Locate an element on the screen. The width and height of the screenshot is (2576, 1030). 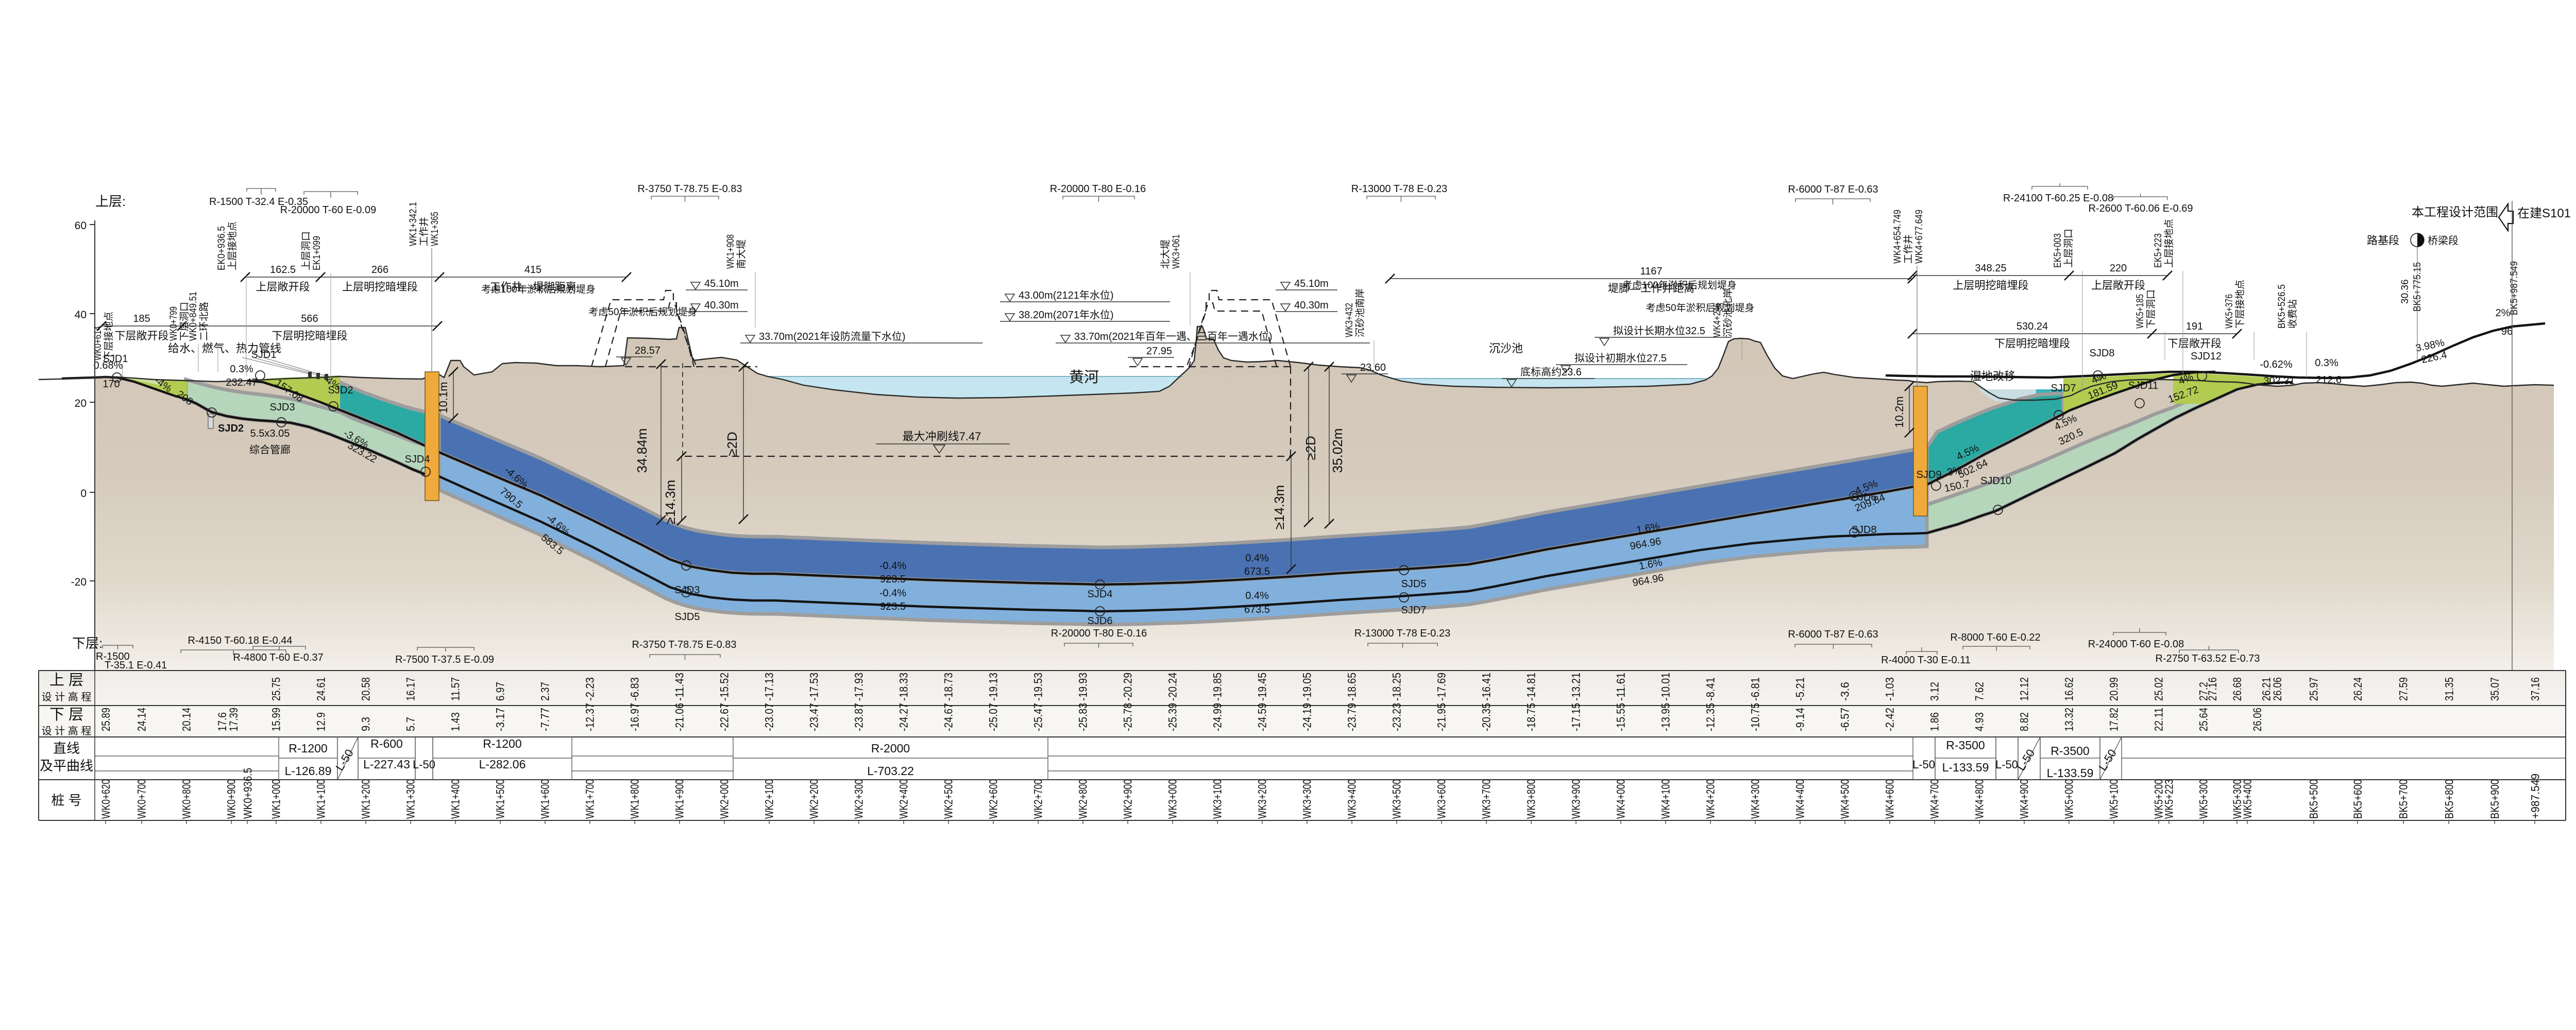
svg-text: -20 is located at coordinates (79, 582).